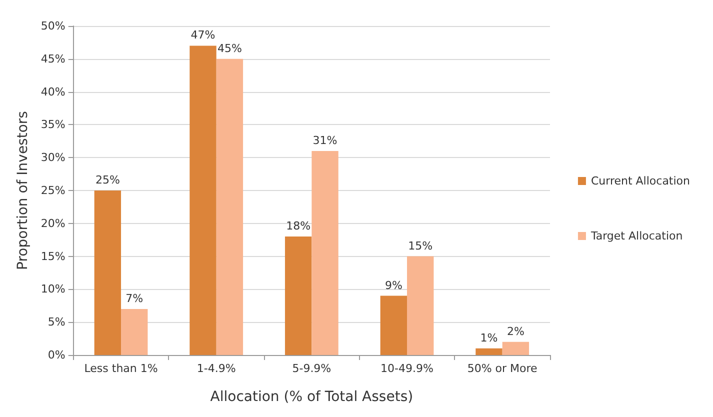 The width and height of the screenshot is (713, 417). I want to click on data-label: 7%, so click(135, 298).